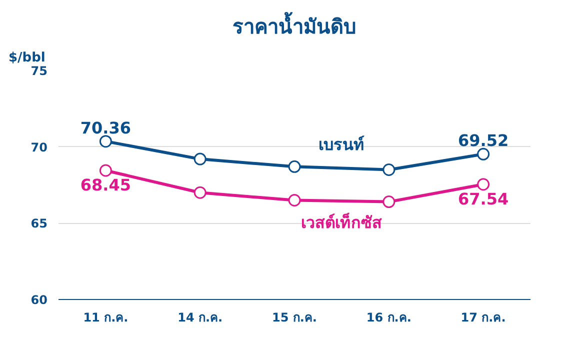  Describe the element at coordinates (295, 317) in the screenshot. I see `x-tick-label: 15 ก.ค.` at that location.